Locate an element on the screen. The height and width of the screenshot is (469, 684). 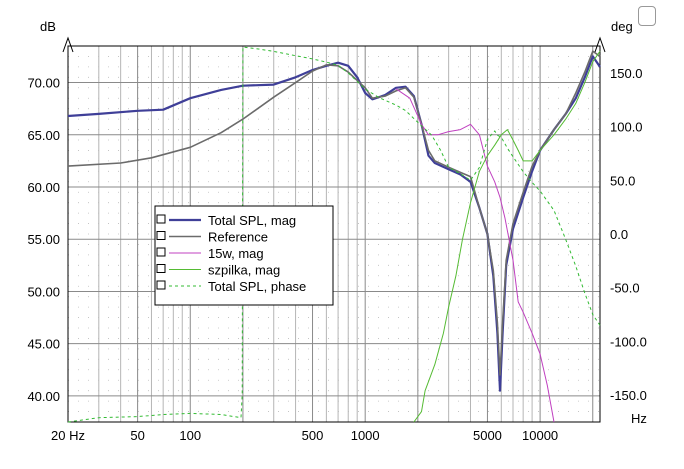
y-right-tick-label: 100.0 is located at coordinates (626, 127).